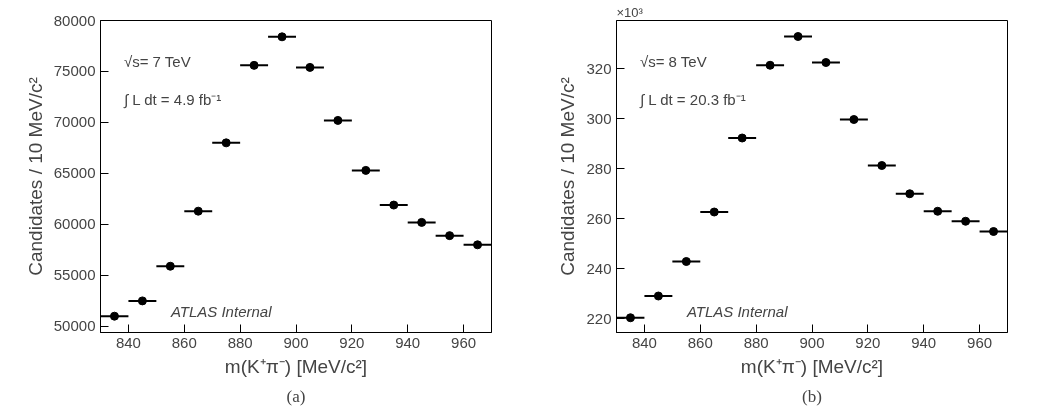  Describe the element at coordinates (630, 12) in the screenshot. I see `text: ×10³` at that location.